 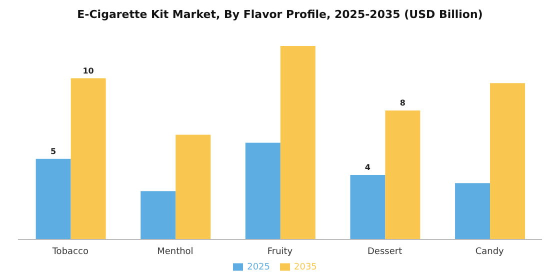 I want to click on x-tick-label: Menthol, so click(x=175, y=251).